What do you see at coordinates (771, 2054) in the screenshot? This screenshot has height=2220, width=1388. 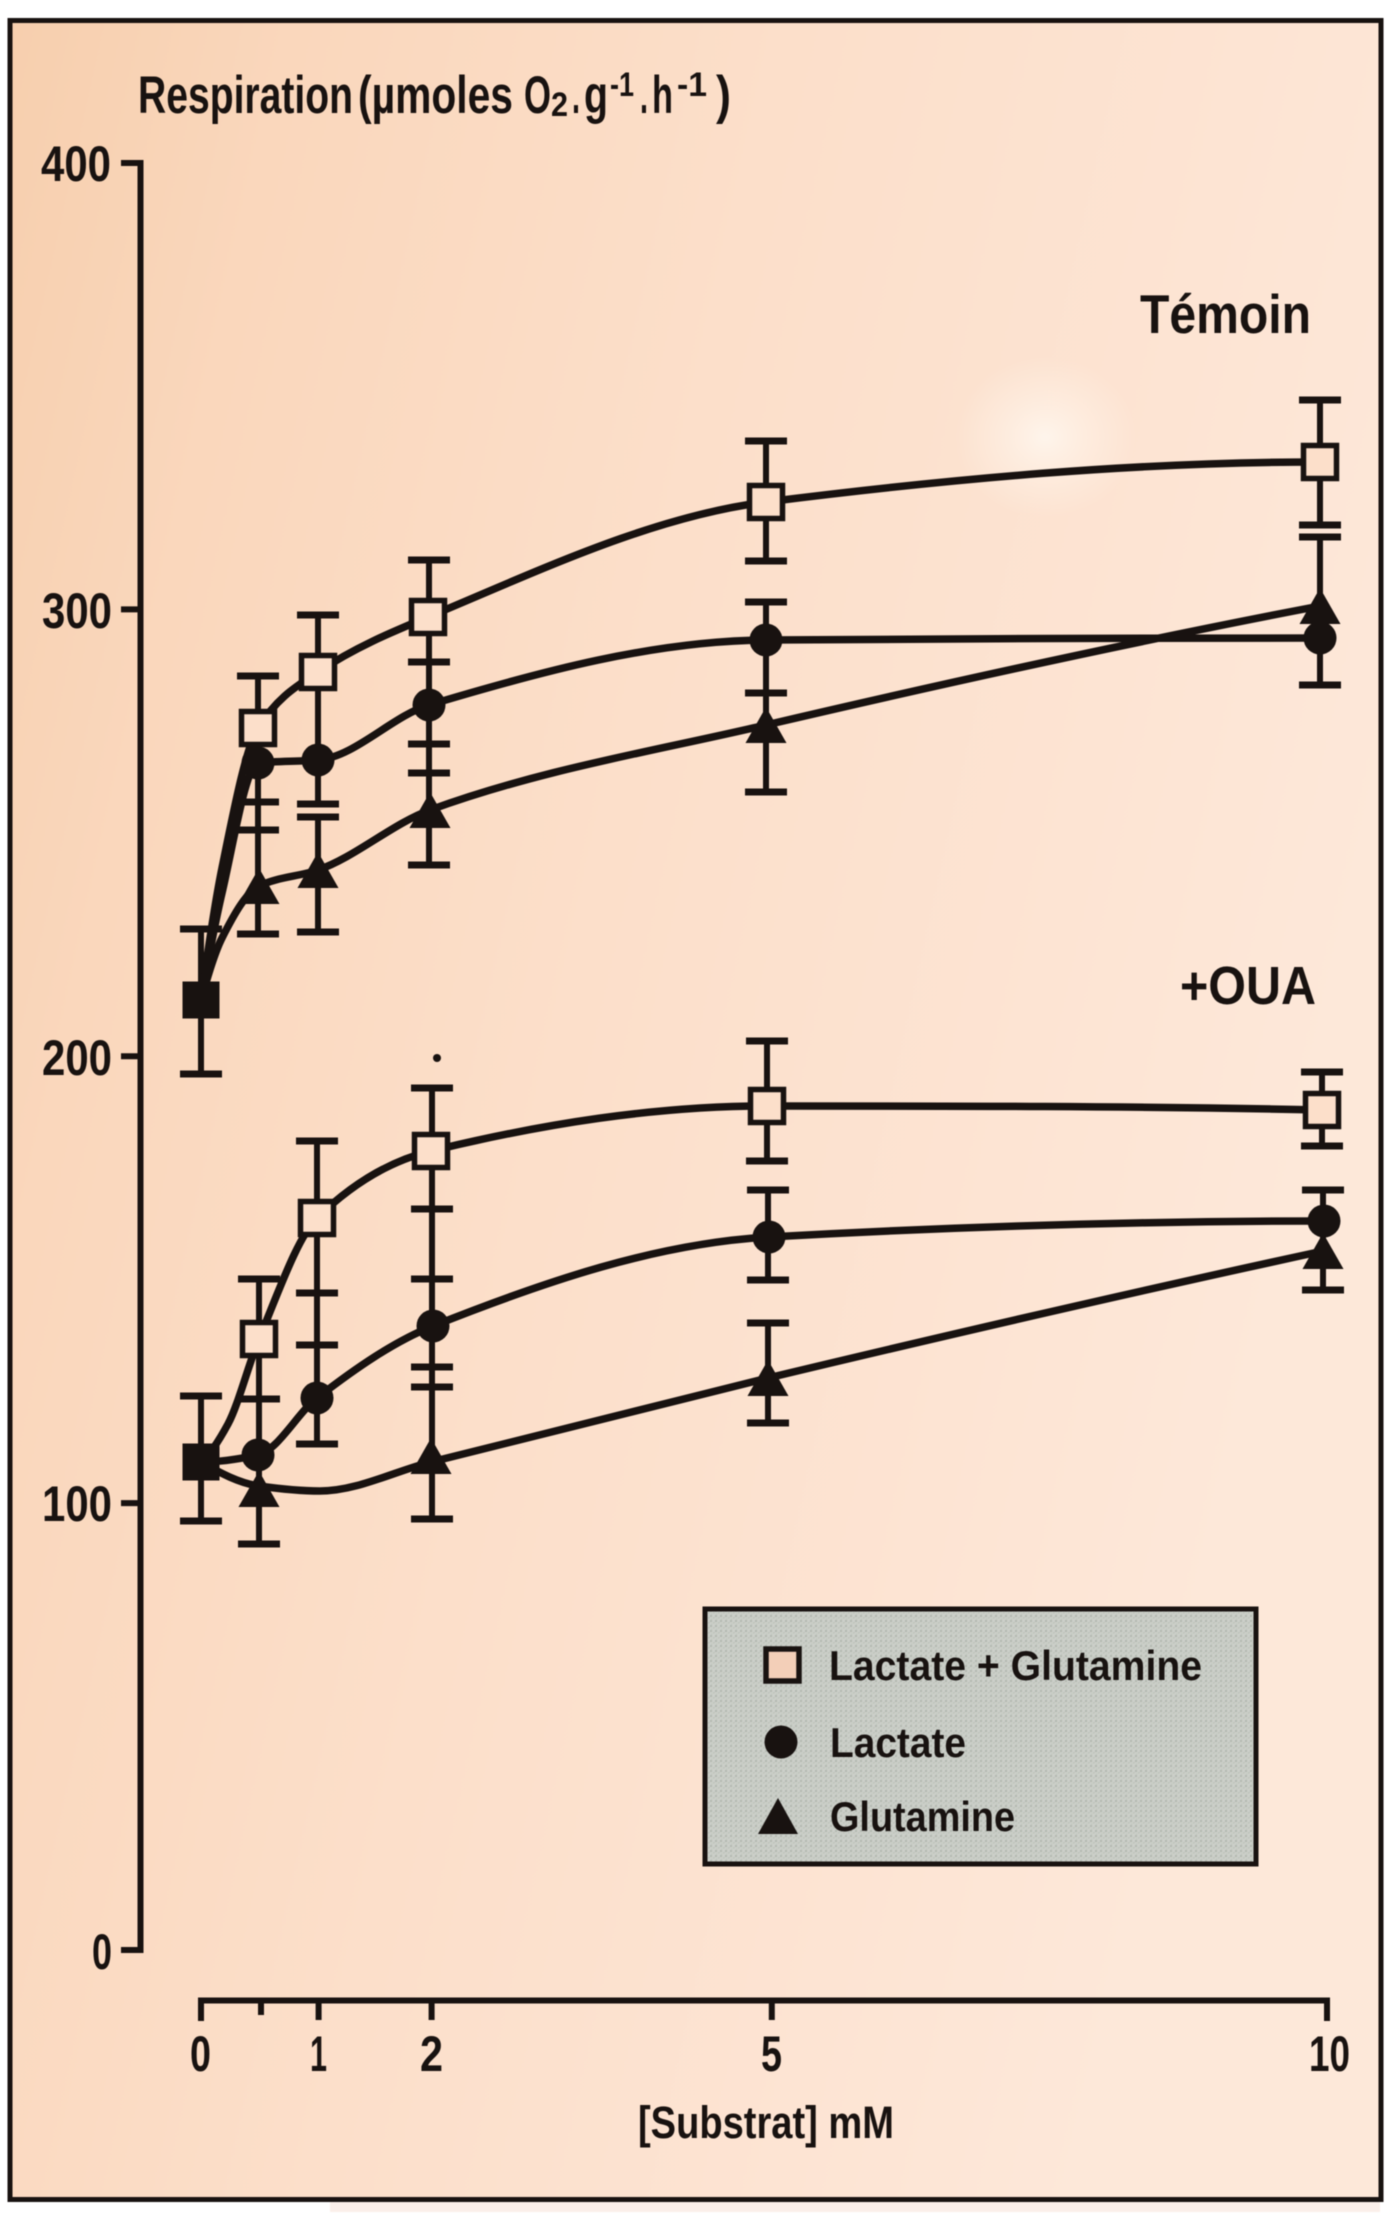 I see `svg-text: 5` at bounding box center [771, 2054].